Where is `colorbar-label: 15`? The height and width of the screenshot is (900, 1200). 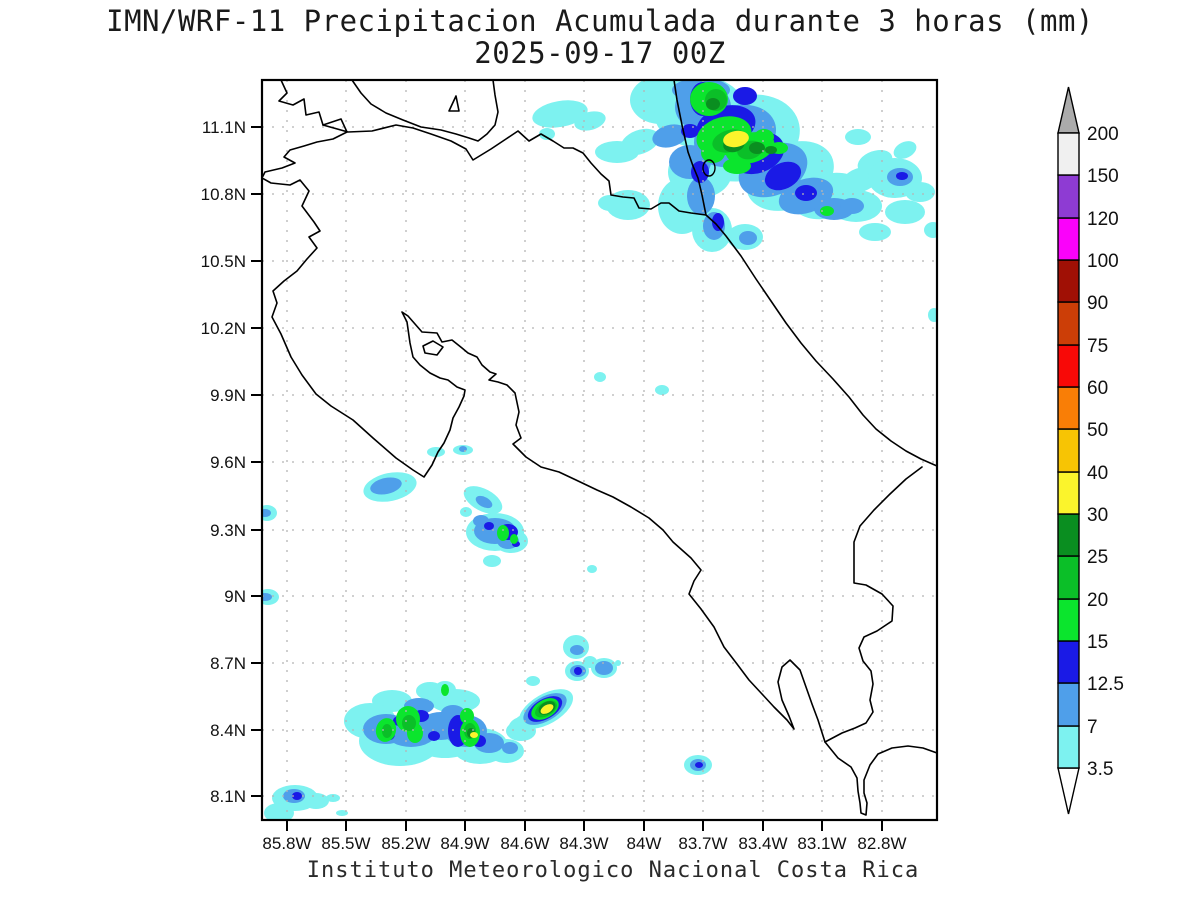 colorbar-label: 15 is located at coordinates (1097, 642).